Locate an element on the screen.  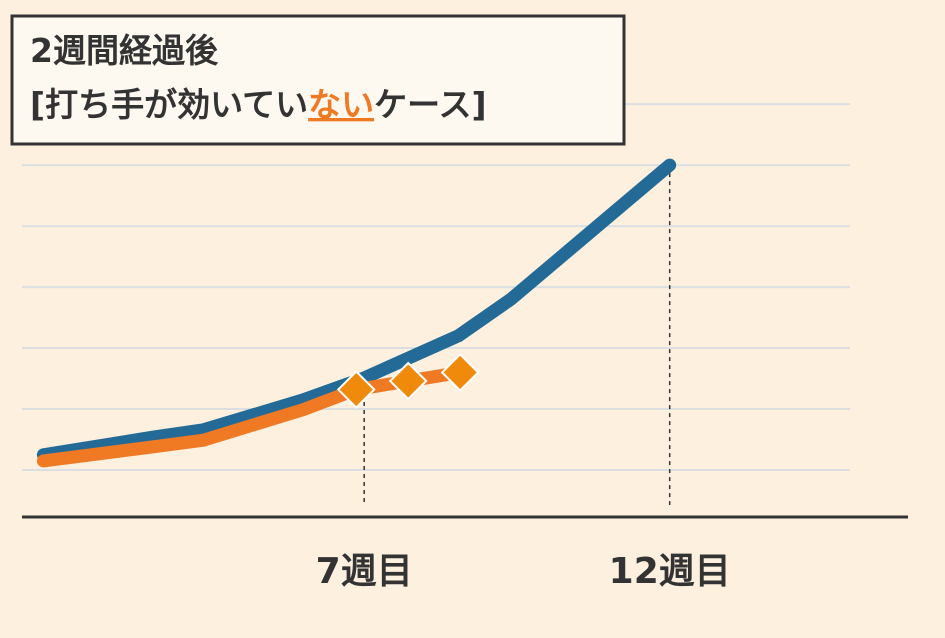
title-highlight: ない is located at coordinates (341, 104).